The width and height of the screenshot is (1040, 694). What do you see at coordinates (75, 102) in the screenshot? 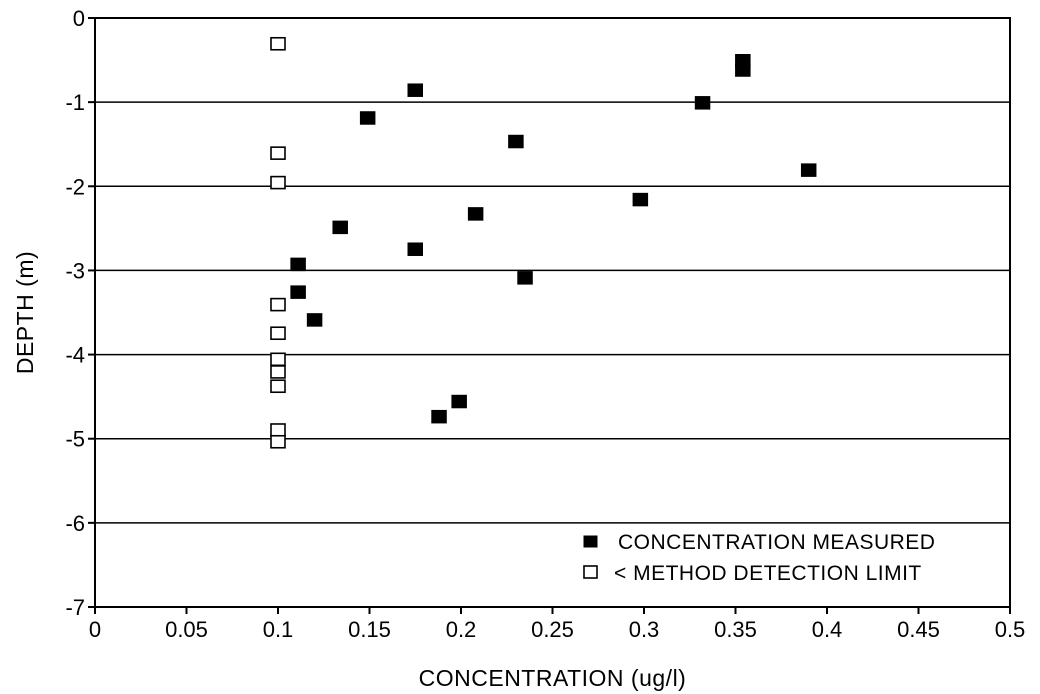
I see `y-tick-label: -1` at bounding box center [75, 102].